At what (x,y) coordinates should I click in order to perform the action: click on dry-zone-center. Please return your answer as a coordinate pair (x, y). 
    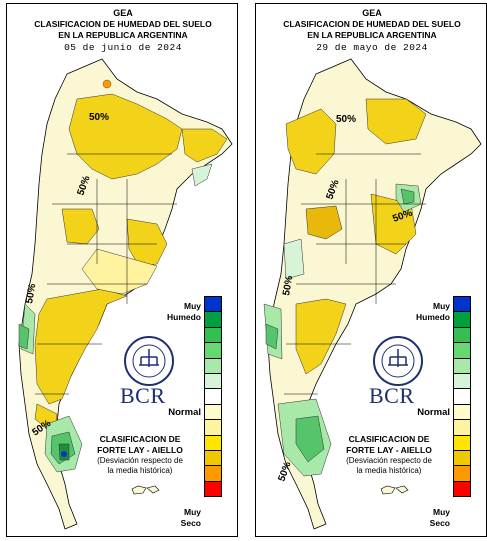
    Looking at the image, I should click on (147, 242).